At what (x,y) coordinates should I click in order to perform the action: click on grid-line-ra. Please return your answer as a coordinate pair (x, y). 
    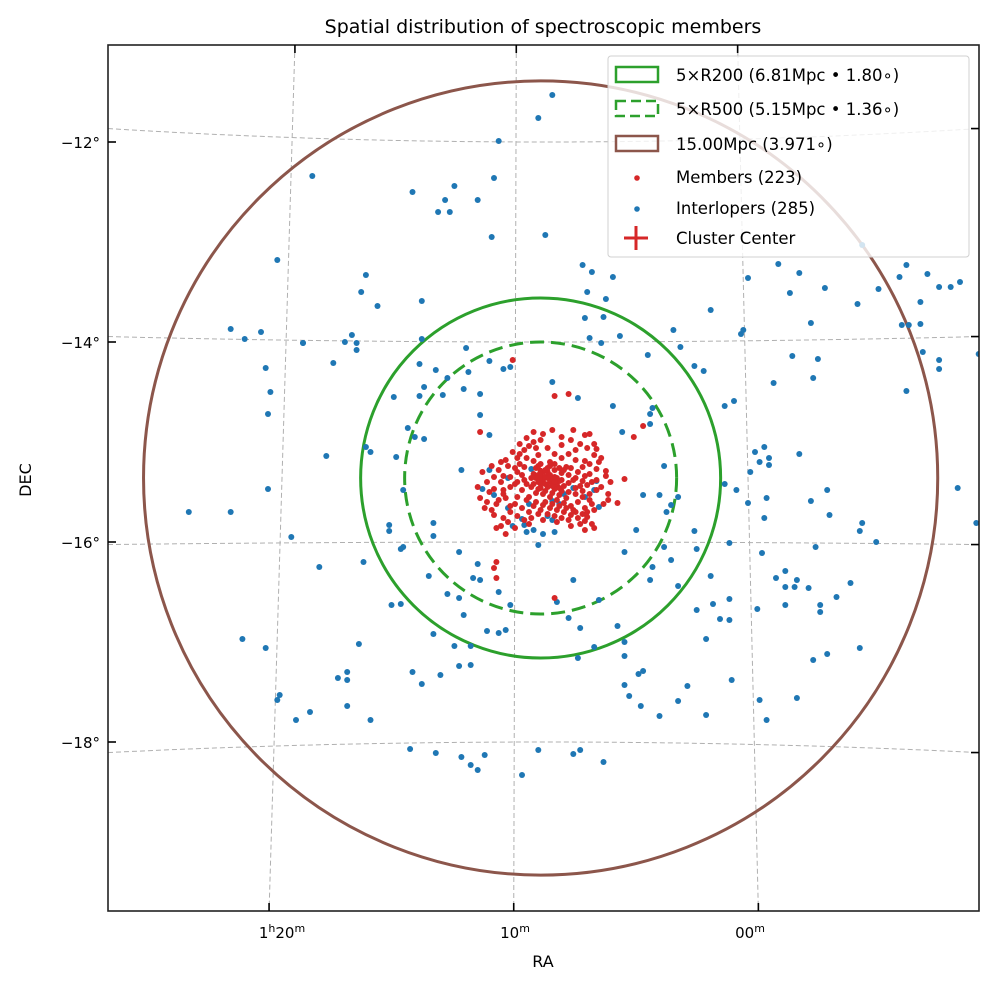
    Looking at the image, I should click on (515, 478).